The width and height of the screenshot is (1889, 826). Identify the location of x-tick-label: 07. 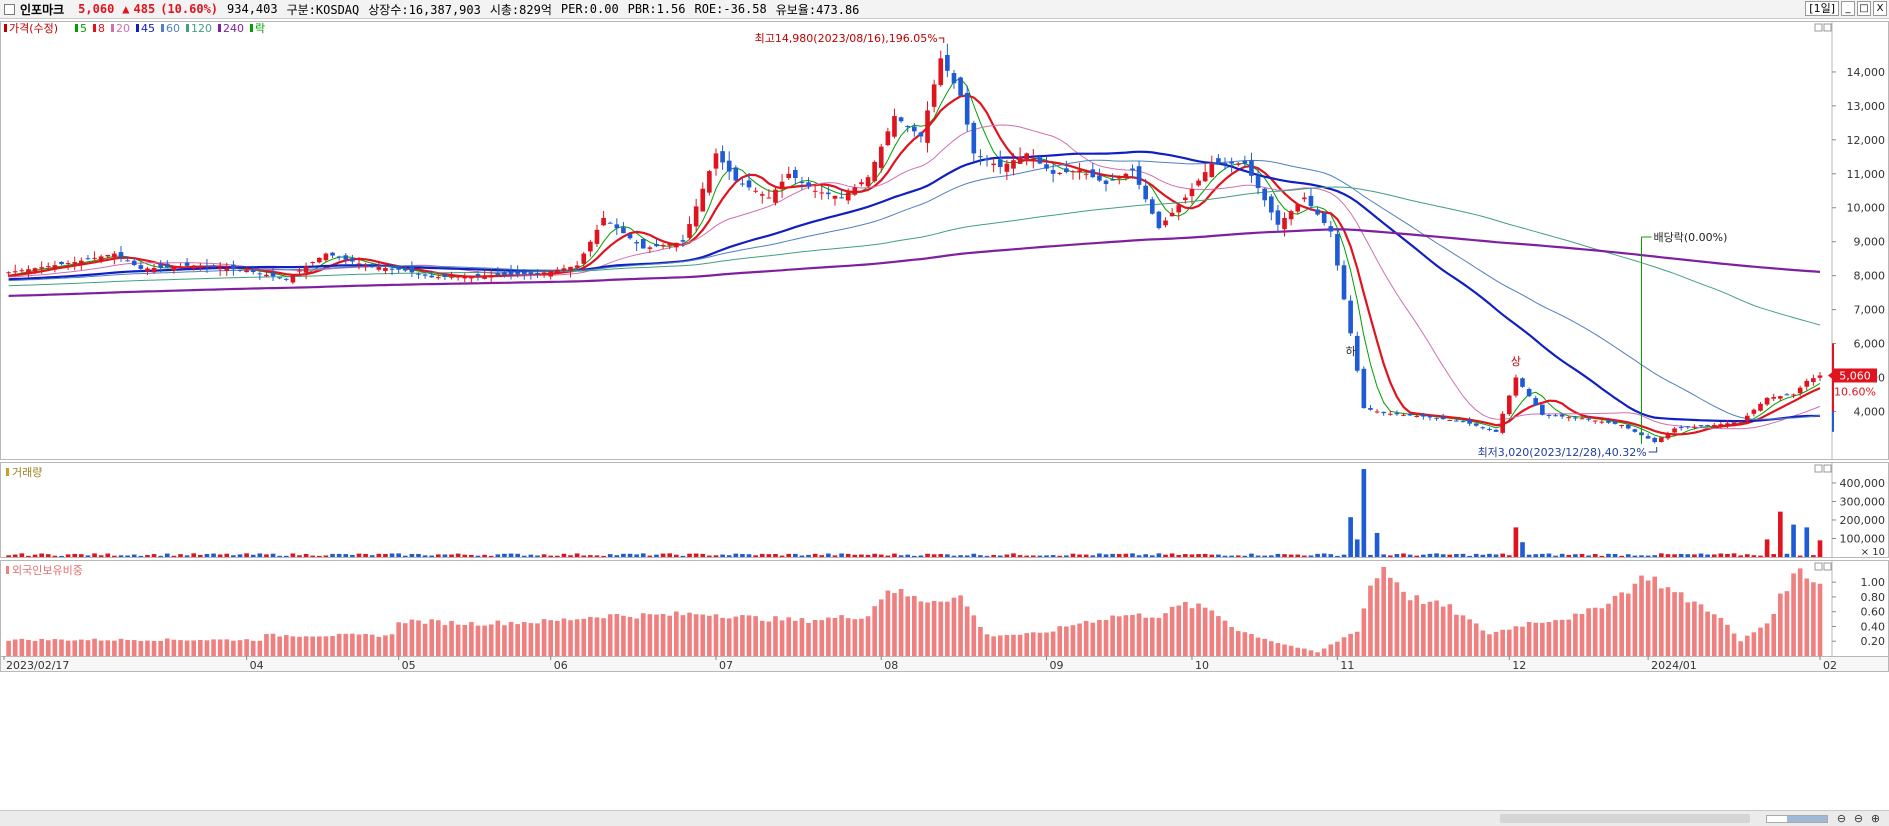
(726, 665).